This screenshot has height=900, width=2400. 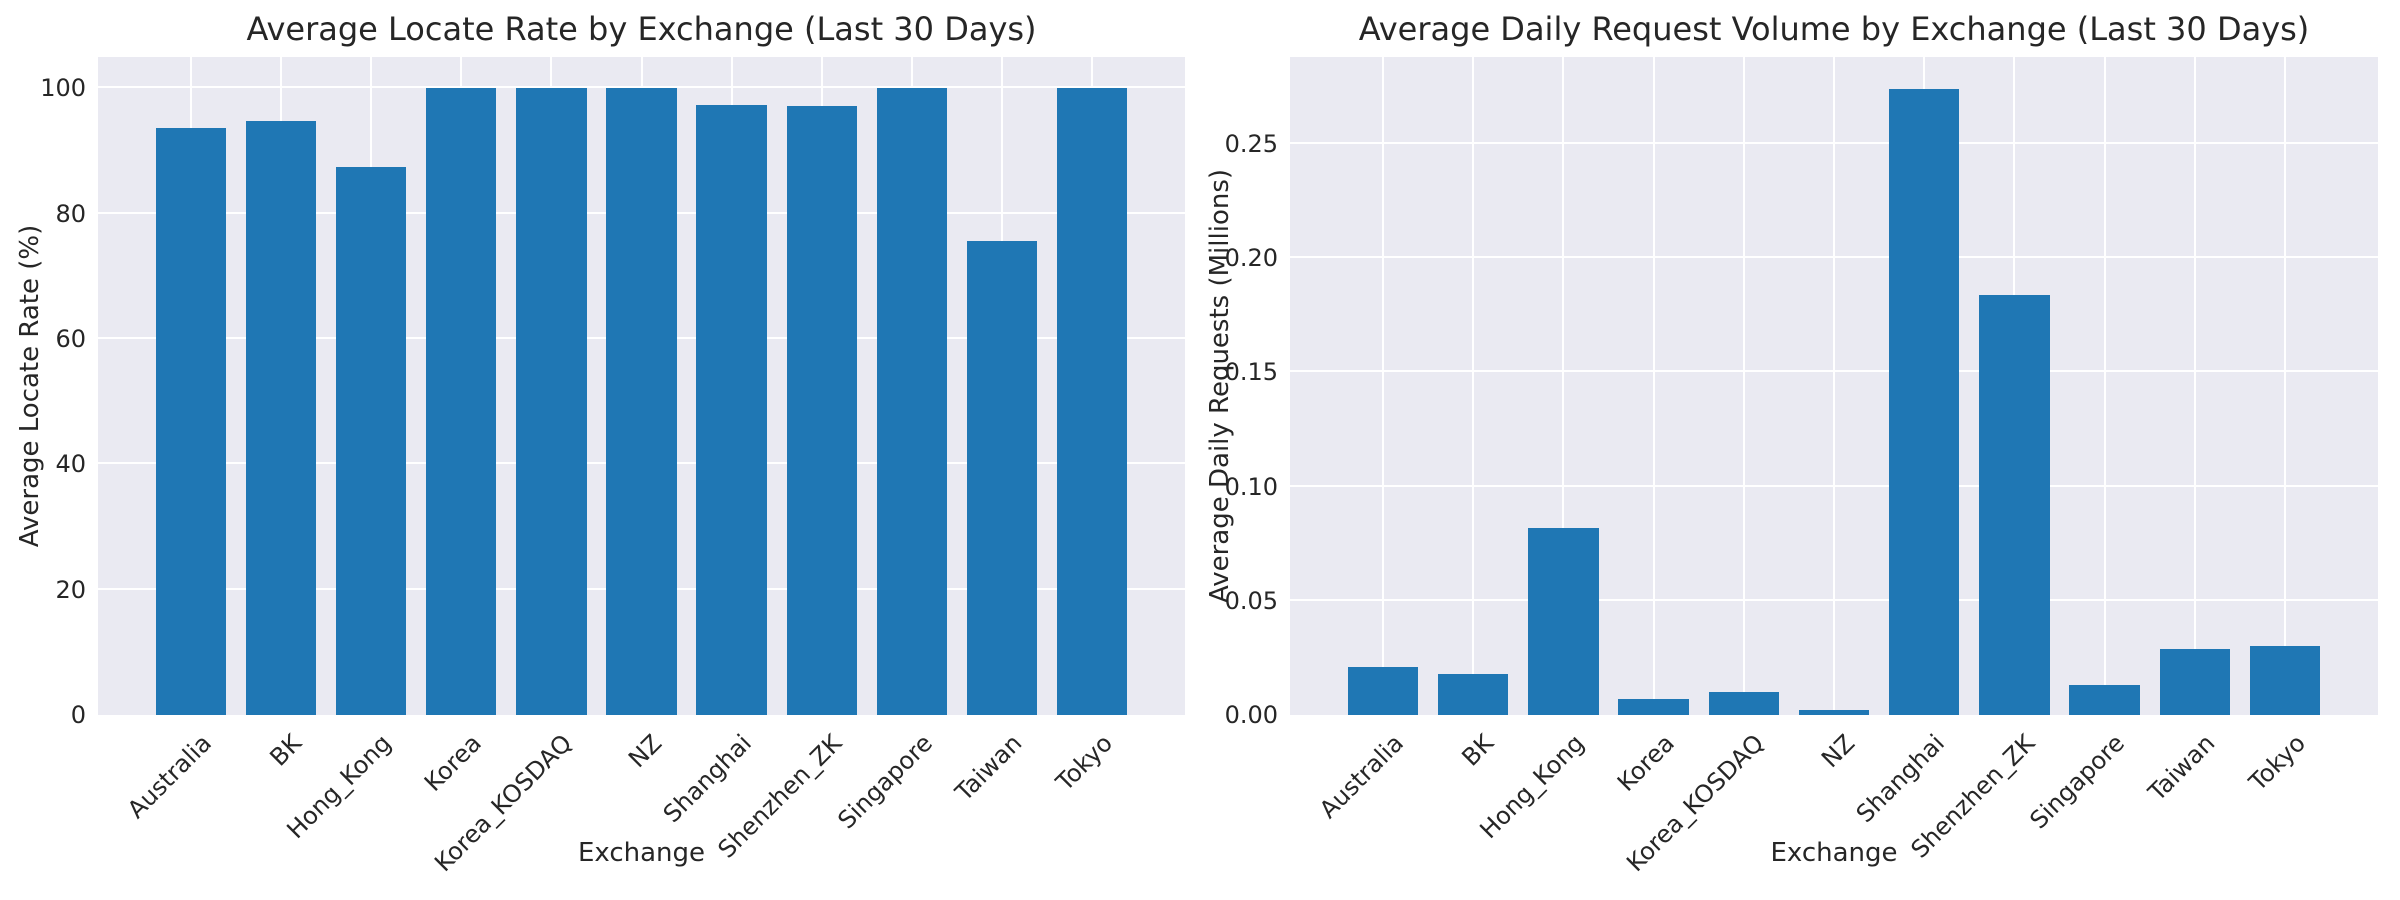 What do you see at coordinates (70, 339) in the screenshot?
I see `y-tick-label: 60` at bounding box center [70, 339].